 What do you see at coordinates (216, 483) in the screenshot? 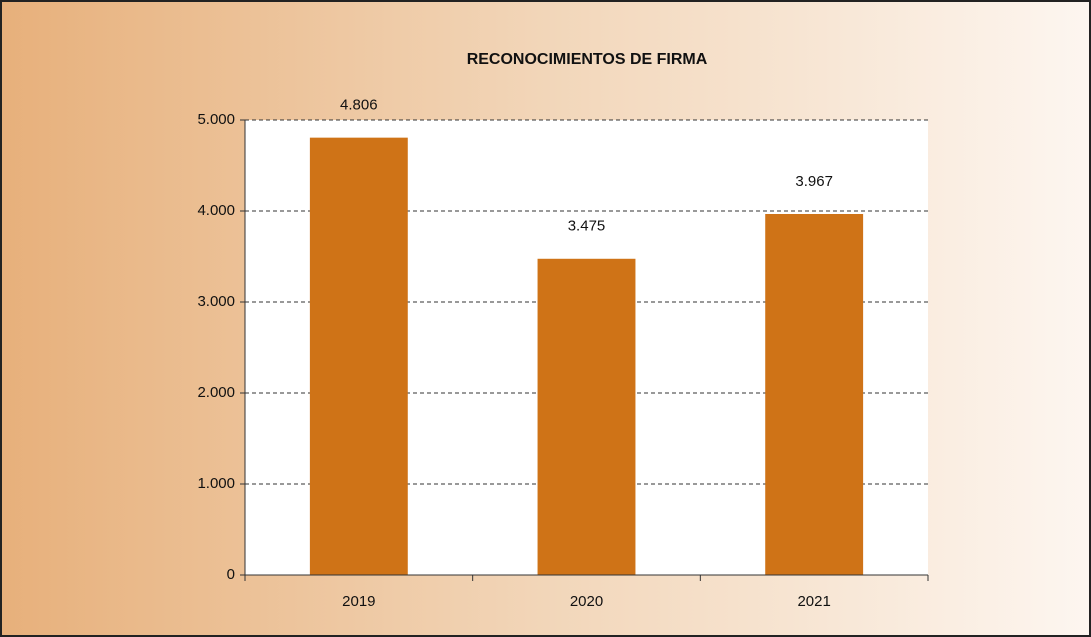
I see `y-tick-label: 1.000` at bounding box center [216, 483].